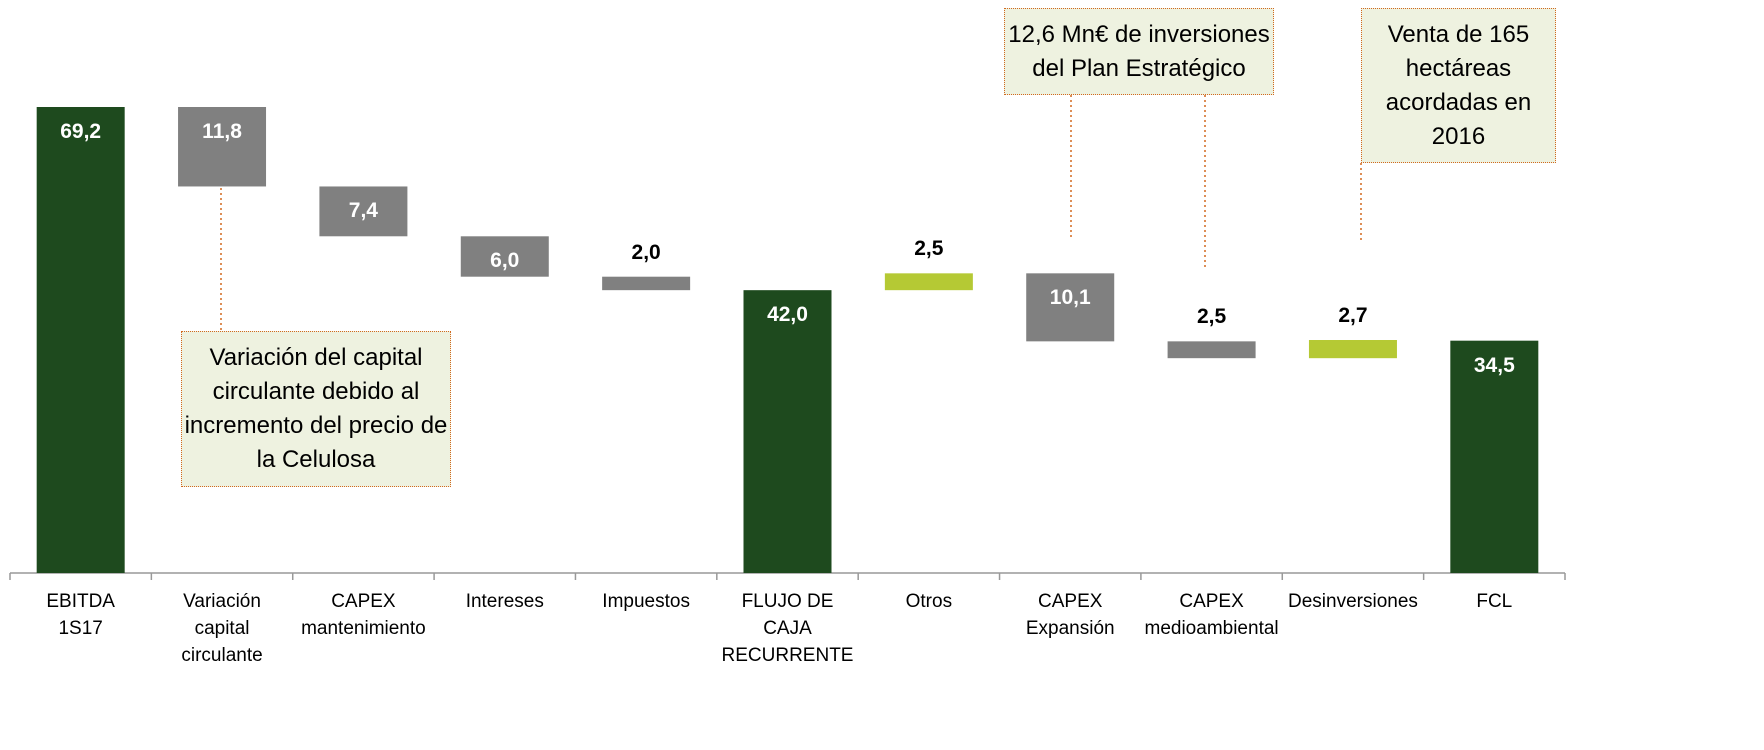 The image size is (1764, 750). I want to click on x-tick-label: CAPEX medioambiental, so click(1211, 615).